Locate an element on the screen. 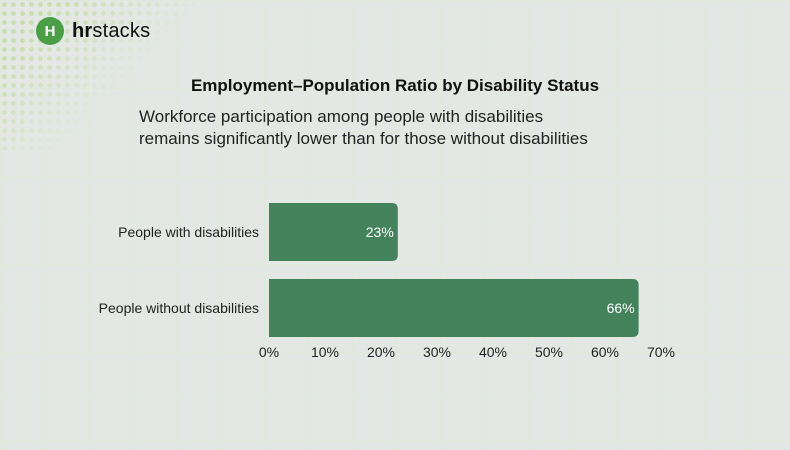 The image size is (790, 450). x-tick-label: 50% is located at coordinates (549, 352).